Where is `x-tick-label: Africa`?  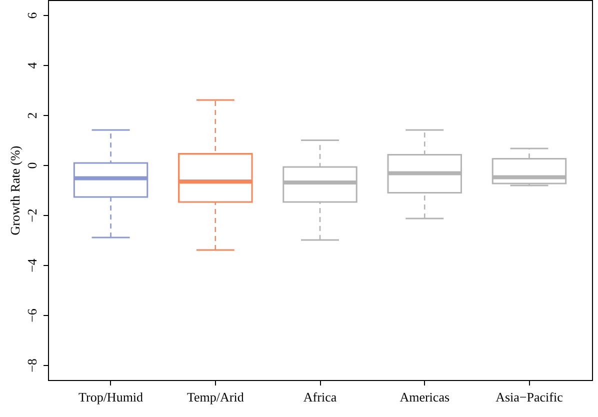
x-tick-label: Africa is located at coordinates (320, 397).